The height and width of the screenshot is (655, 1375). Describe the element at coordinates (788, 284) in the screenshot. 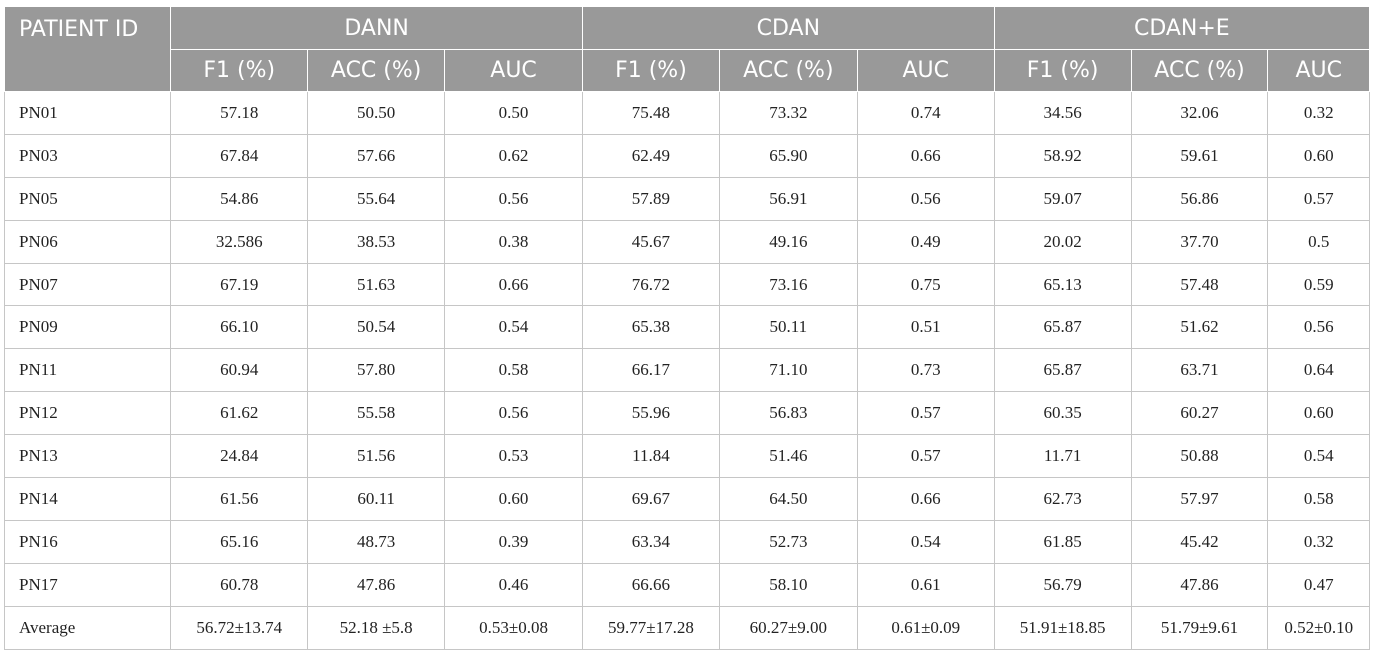

I see `metric-cell: 73.16` at that location.